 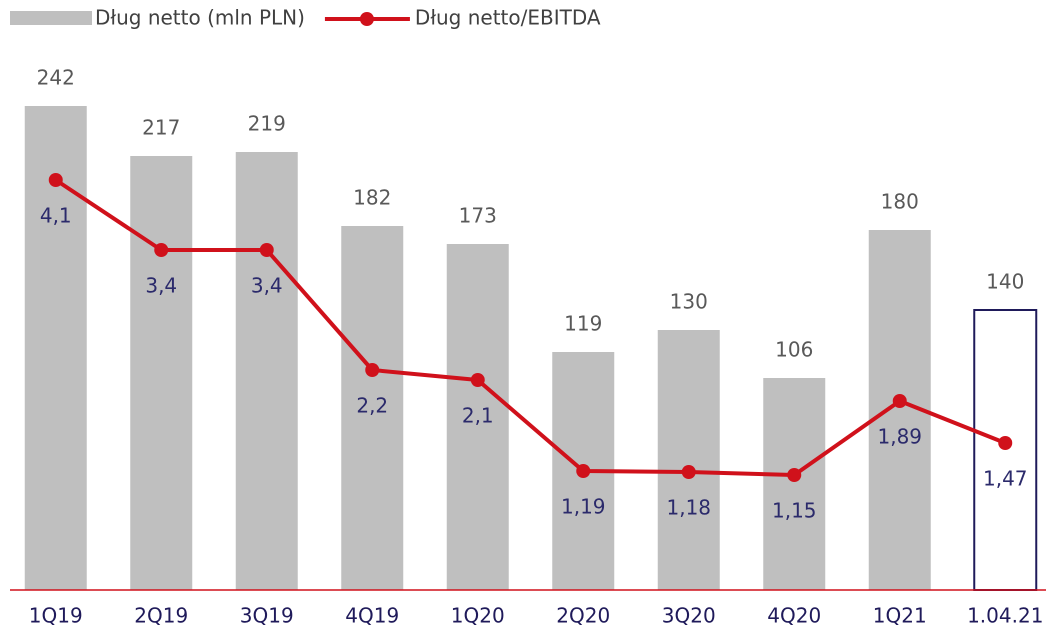 What do you see at coordinates (267, 124) in the screenshot?
I see `bar-value-label: 219` at bounding box center [267, 124].